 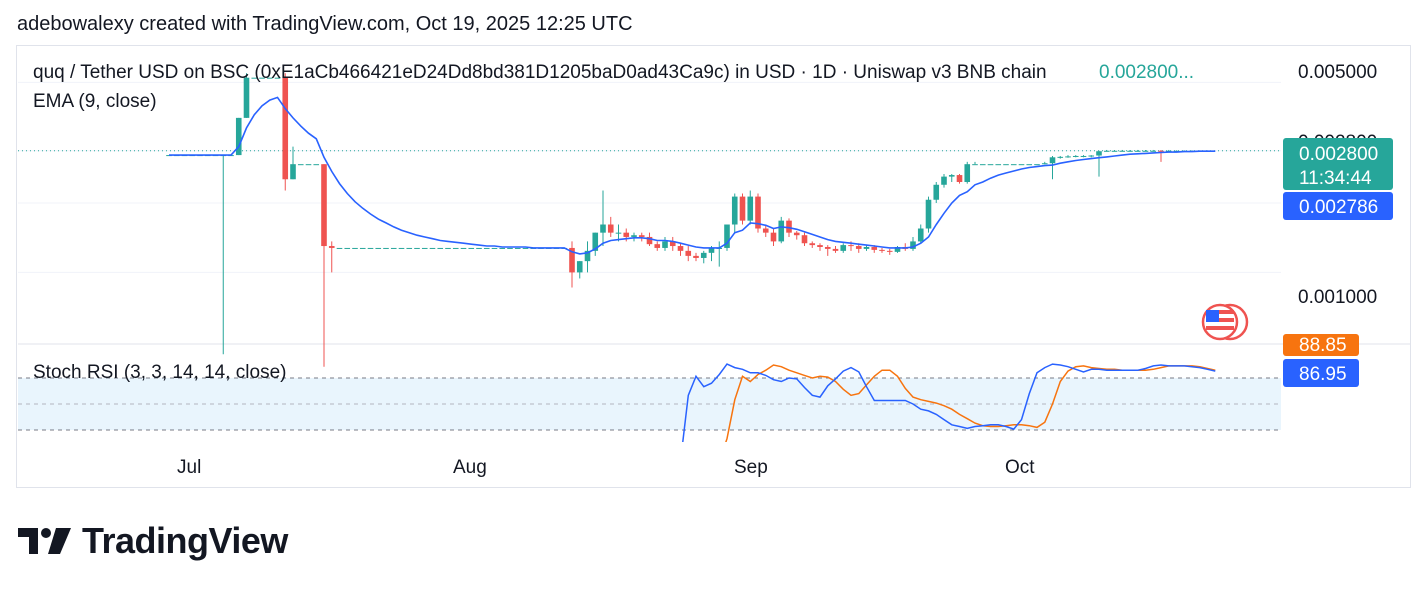 What do you see at coordinates (949, 402) in the screenshot?
I see `stoch-k-line` at bounding box center [949, 402].